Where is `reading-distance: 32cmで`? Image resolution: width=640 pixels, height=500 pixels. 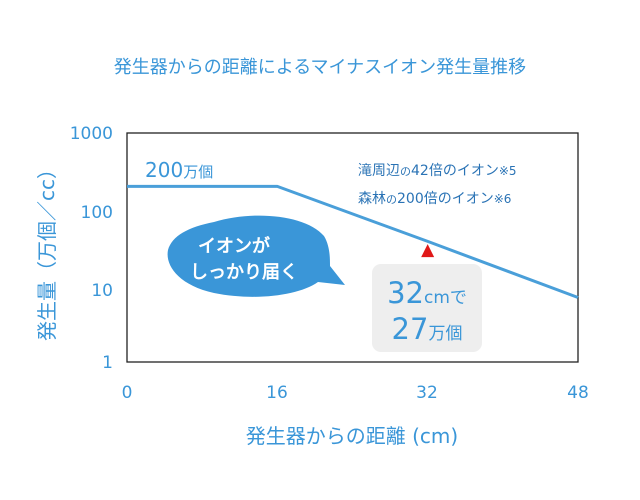 reading-distance: 32cmで is located at coordinates (427, 293).